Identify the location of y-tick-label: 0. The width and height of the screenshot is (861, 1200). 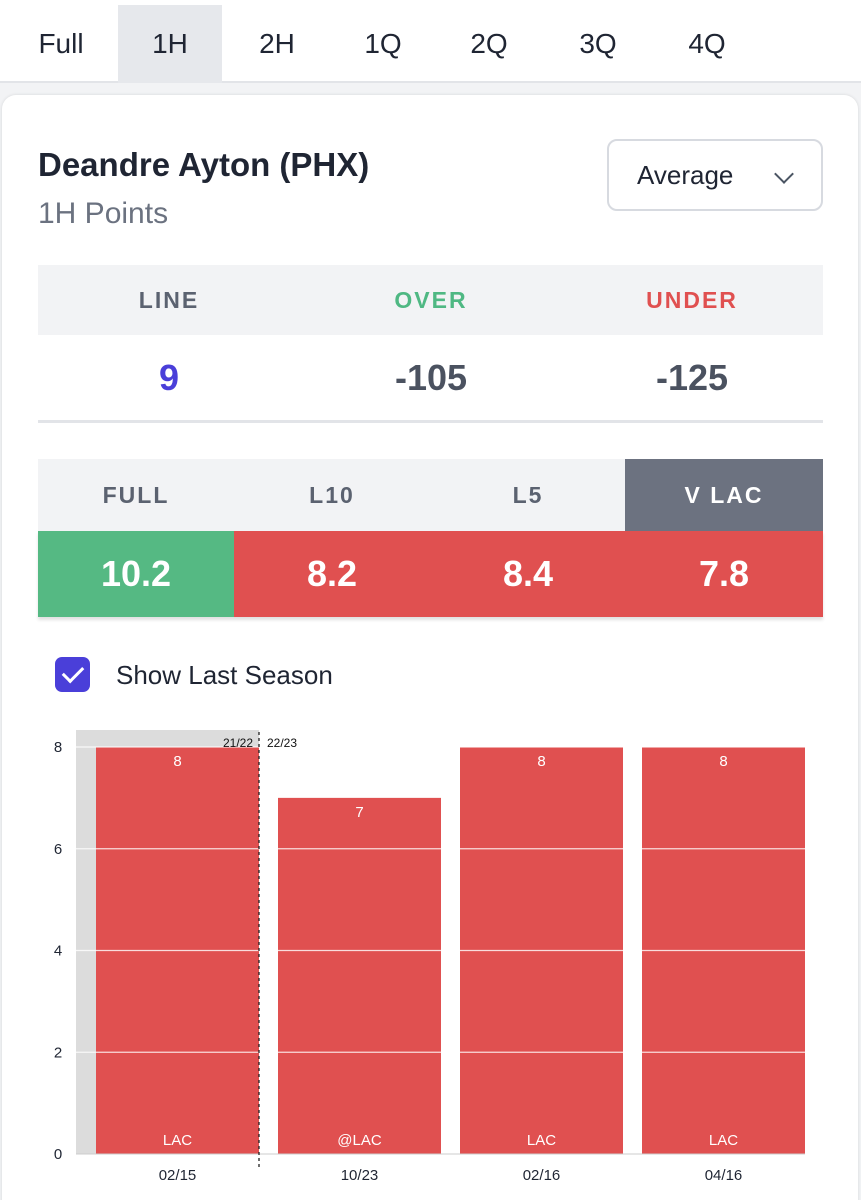
(58, 1154).